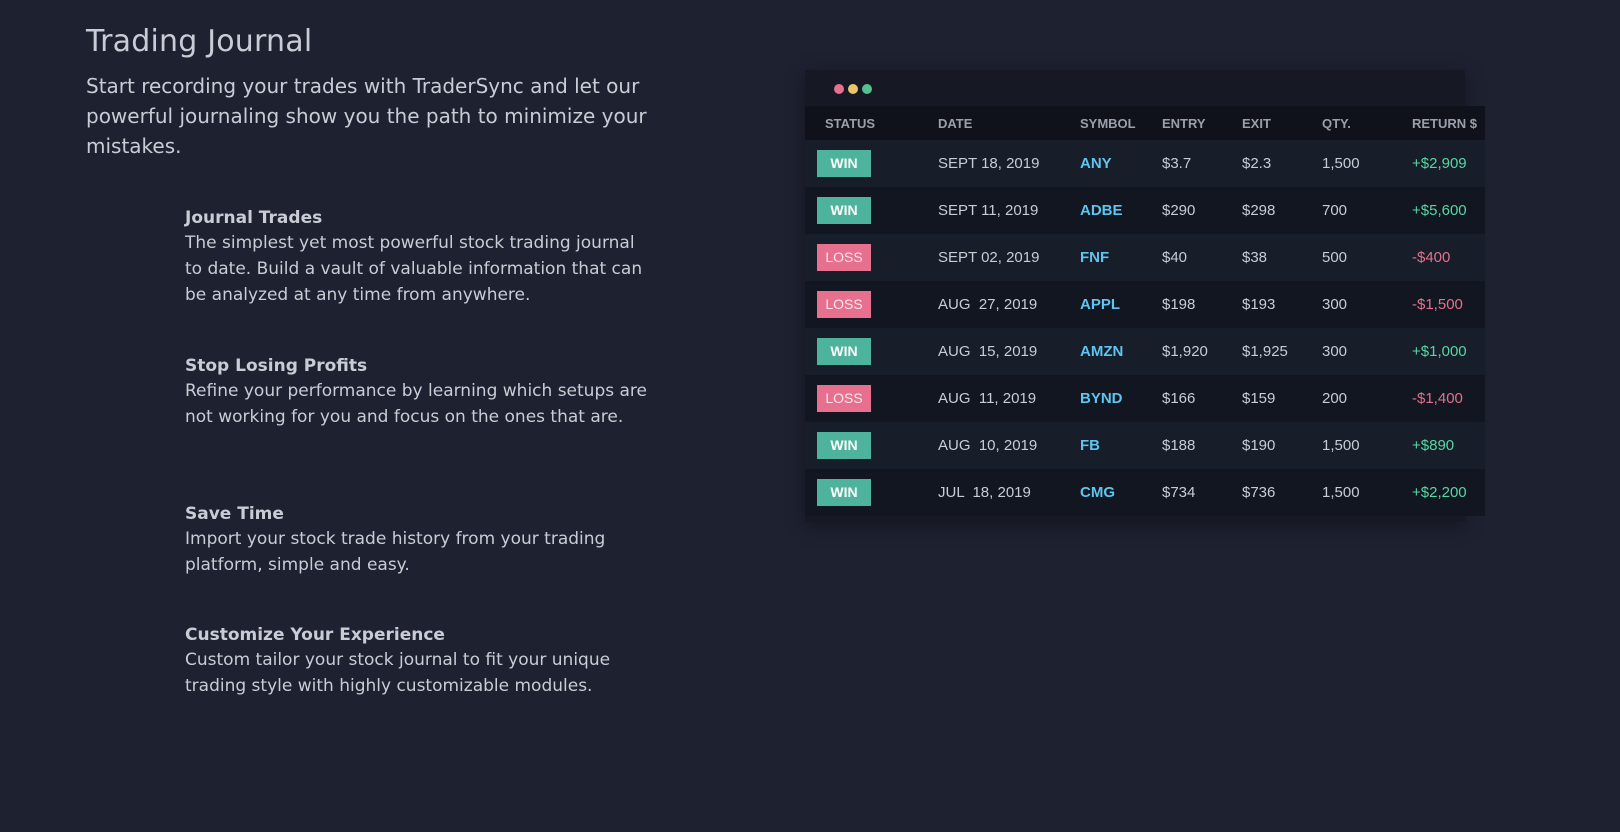 The height and width of the screenshot is (832, 1620). What do you see at coordinates (1439, 210) in the screenshot?
I see `return-value: +$5,600` at bounding box center [1439, 210].